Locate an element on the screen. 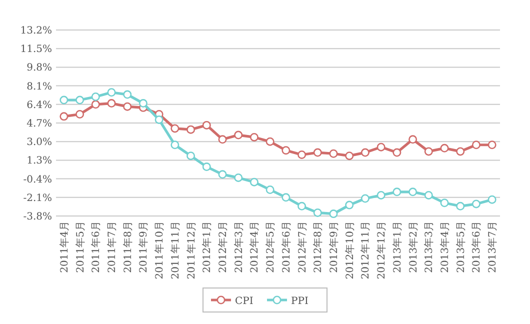 This screenshot has width=530, height=324. y-tick-label: -3.8% is located at coordinates (37, 217).